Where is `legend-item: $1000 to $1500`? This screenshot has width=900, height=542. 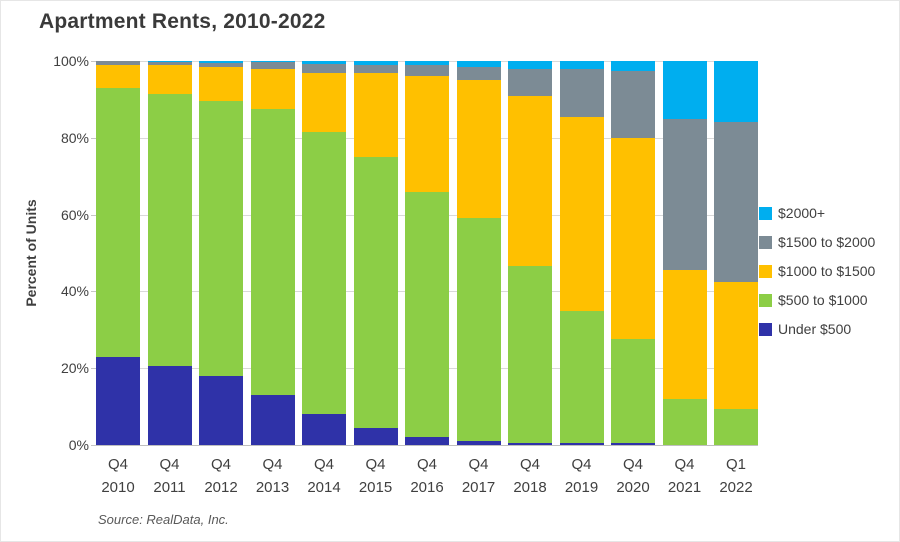
legend-item: $1000 to $1500 is located at coordinates (817, 271).